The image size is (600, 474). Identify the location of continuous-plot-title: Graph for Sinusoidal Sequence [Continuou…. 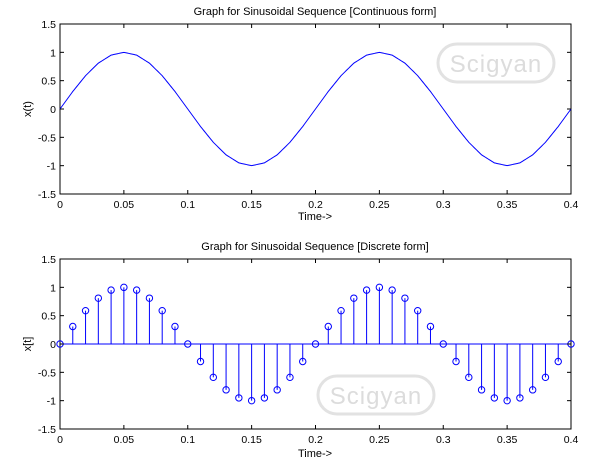
(315, 12).